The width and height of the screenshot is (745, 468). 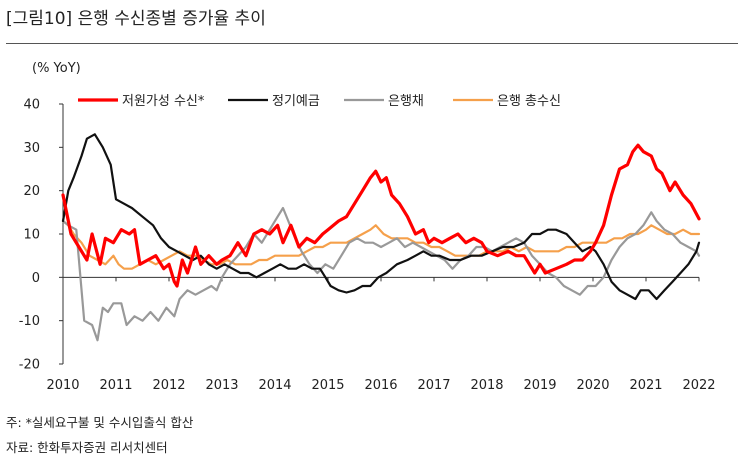 What do you see at coordinates (31, 148) in the screenshot?
I see `y-tick-label: 30` at bounding box center [31, 148].